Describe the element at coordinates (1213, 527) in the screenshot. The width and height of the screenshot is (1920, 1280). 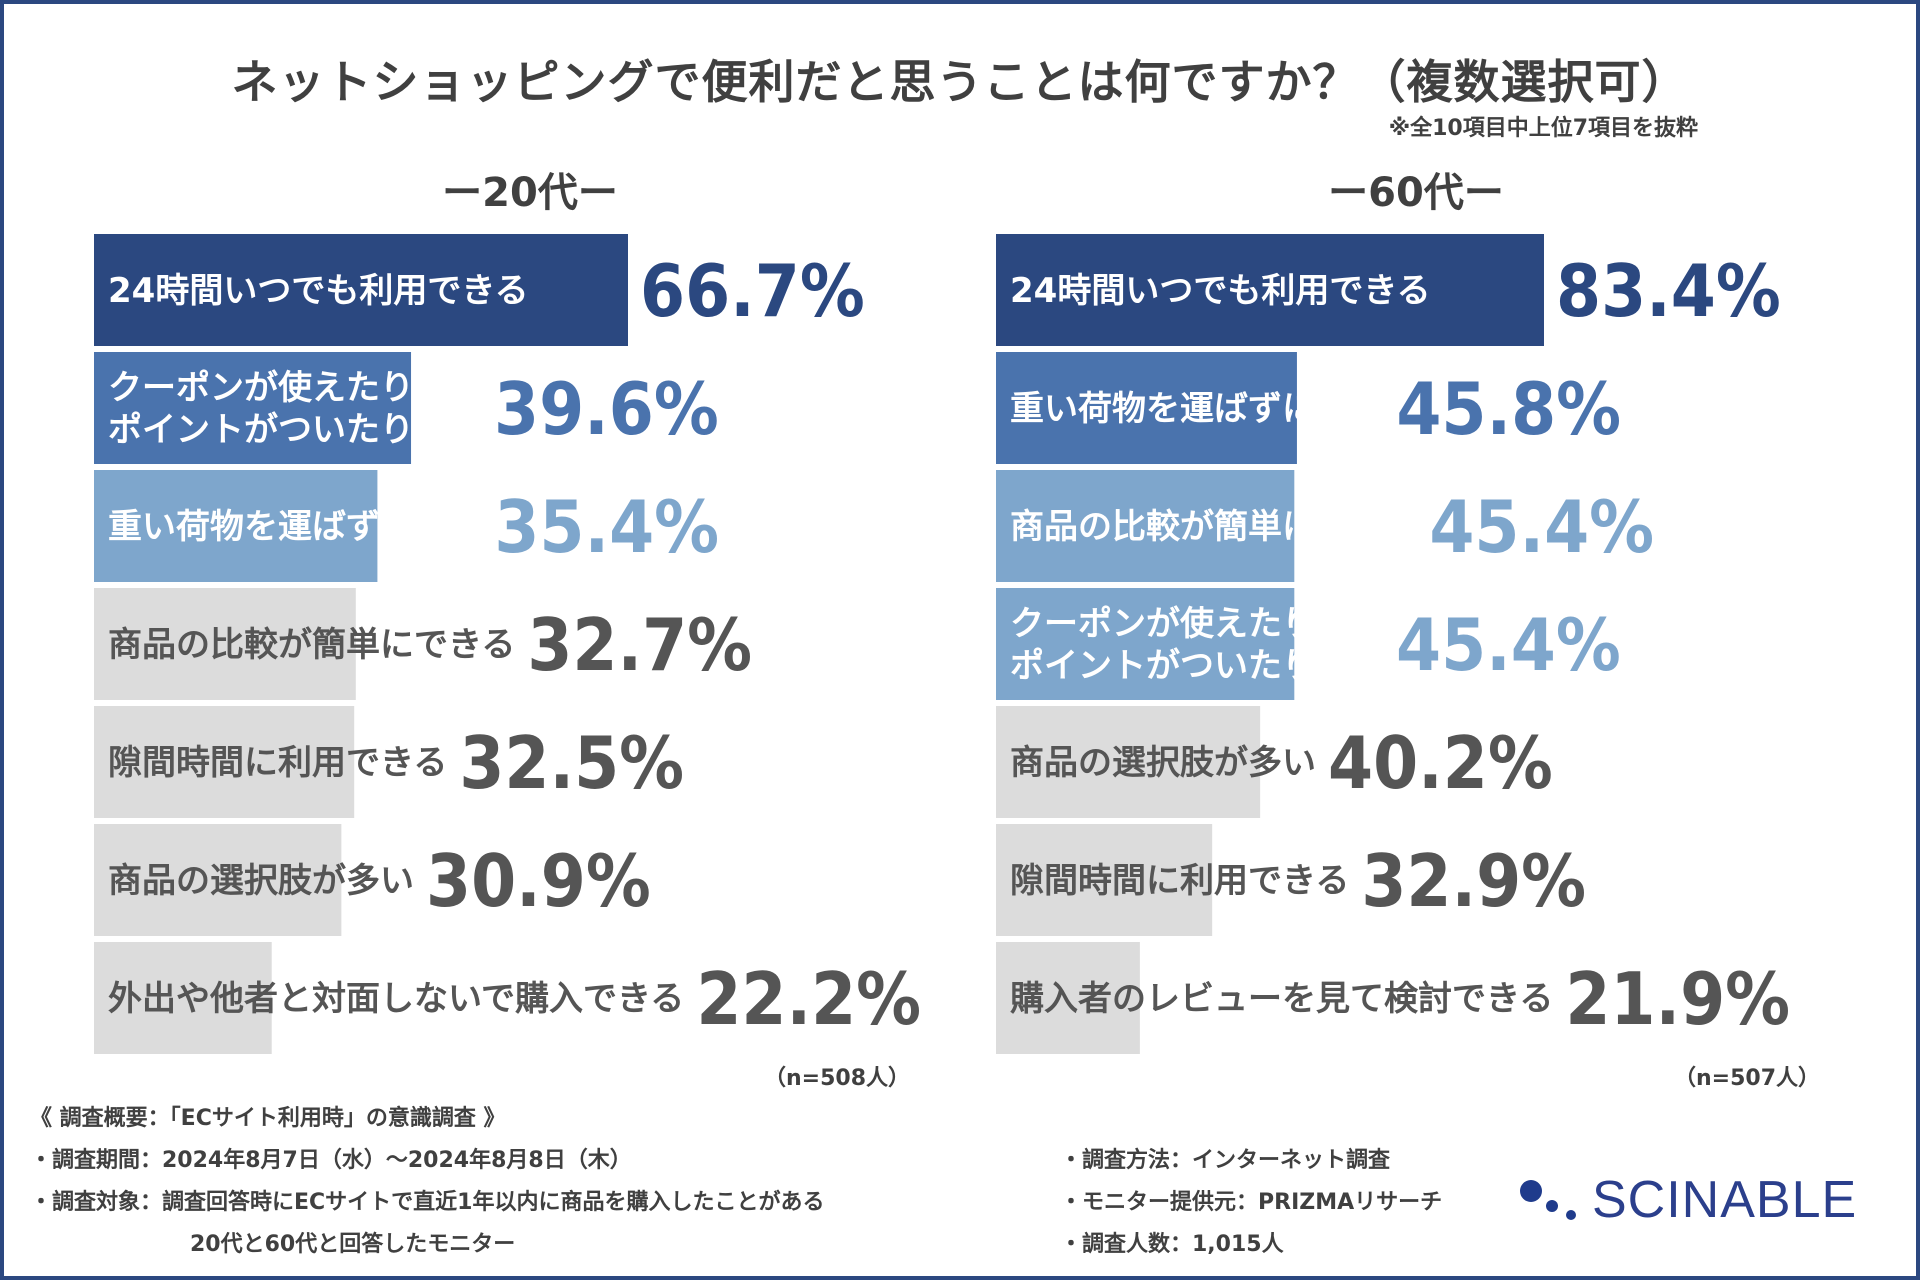
I see `category-label-2: 商品の比較が簡単にできる` at that location.